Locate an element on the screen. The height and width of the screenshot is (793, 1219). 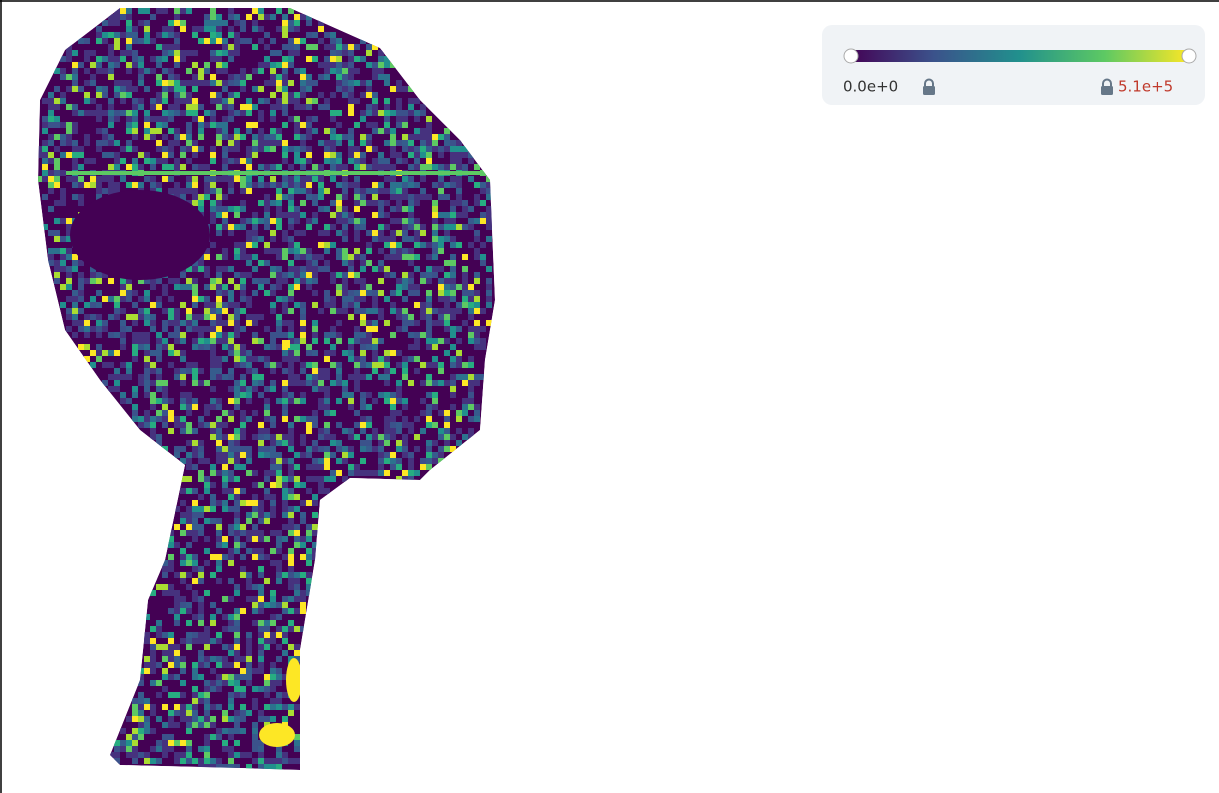
min-label: 0.0e+0 is located at coordinates (870, 87).